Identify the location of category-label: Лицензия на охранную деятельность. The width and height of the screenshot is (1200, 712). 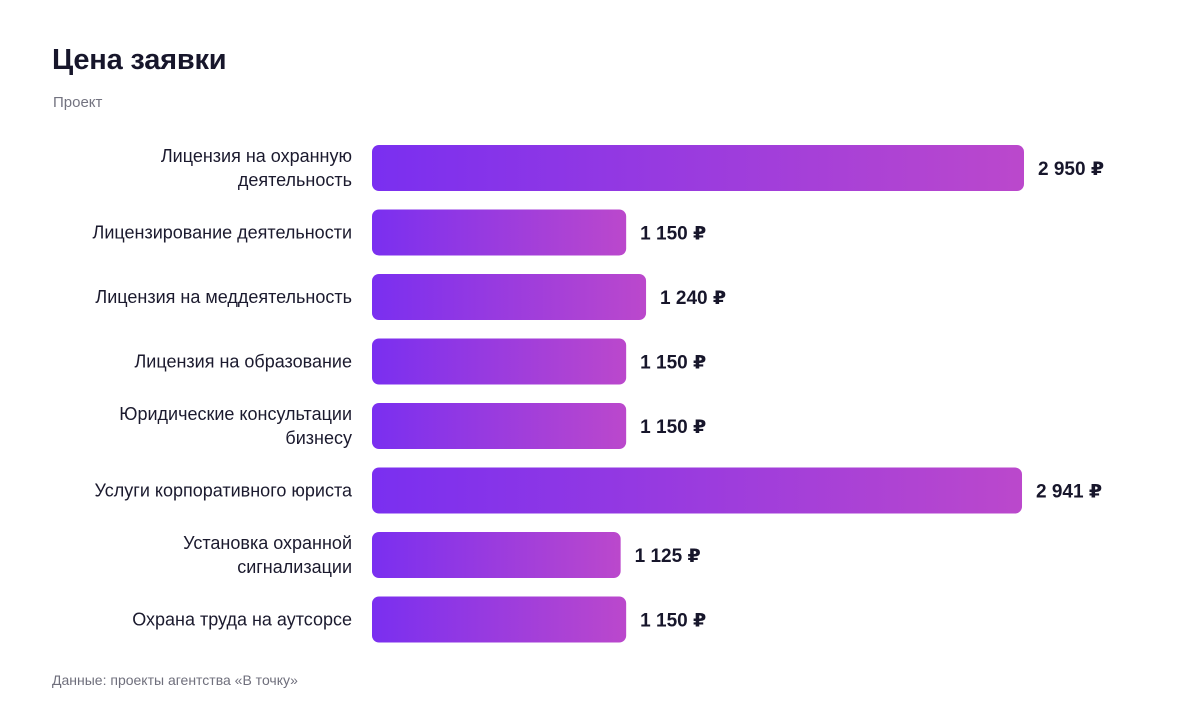
(256, 168).